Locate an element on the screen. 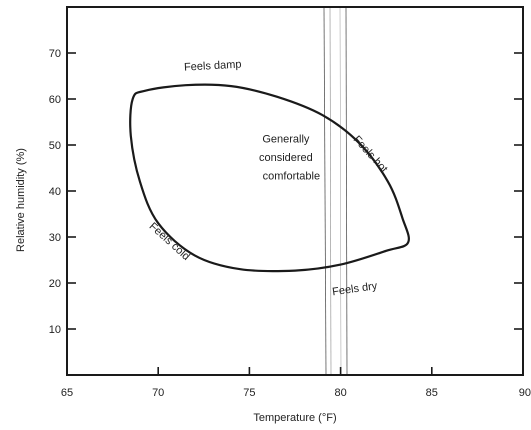 This screenshot has height=430, width=531. annotation-label: considered is located at coordinates (286, 158).